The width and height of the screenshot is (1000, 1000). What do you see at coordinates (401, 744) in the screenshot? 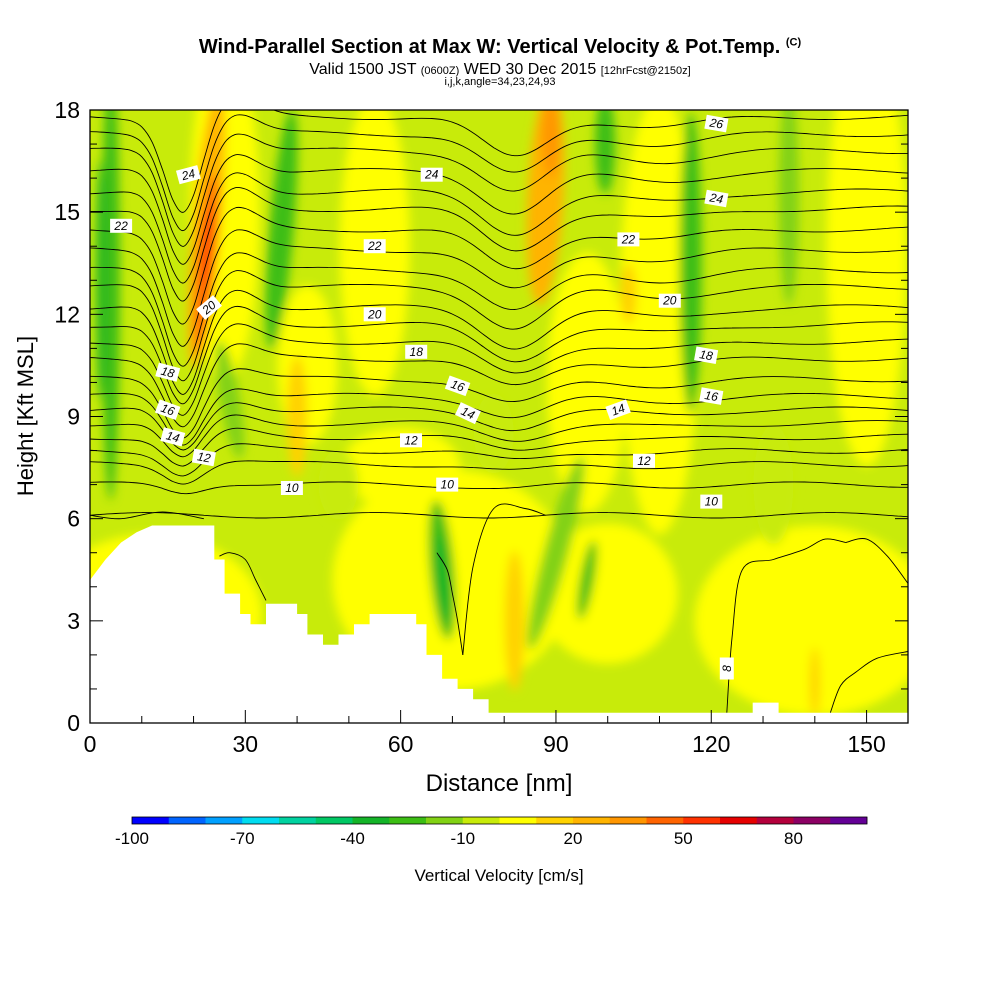
I see `x-tick-label: 60` at bounding box center [401, 744].